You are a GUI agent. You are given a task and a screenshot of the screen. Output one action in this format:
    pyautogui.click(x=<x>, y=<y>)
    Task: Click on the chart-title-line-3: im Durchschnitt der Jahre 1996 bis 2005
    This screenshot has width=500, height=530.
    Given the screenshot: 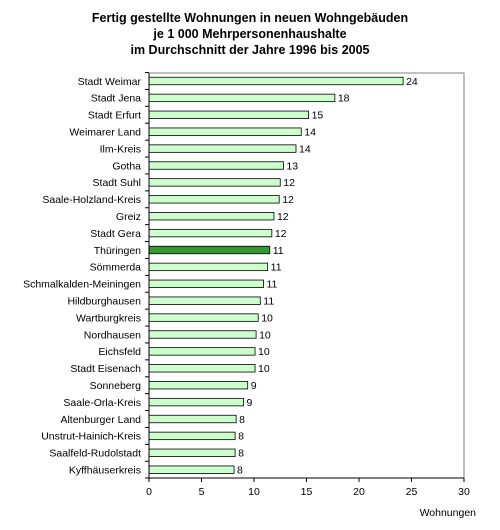 What is the action you would take?
    pyautogui.click(x=250, y=50)
    